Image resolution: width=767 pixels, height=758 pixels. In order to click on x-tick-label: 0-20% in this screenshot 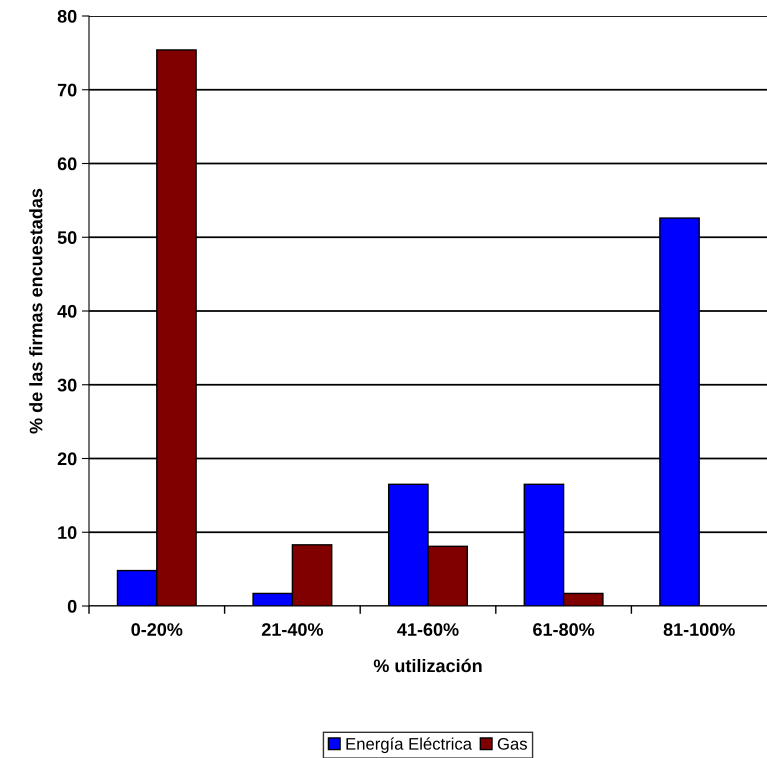, I will do `click(156, 629)`.